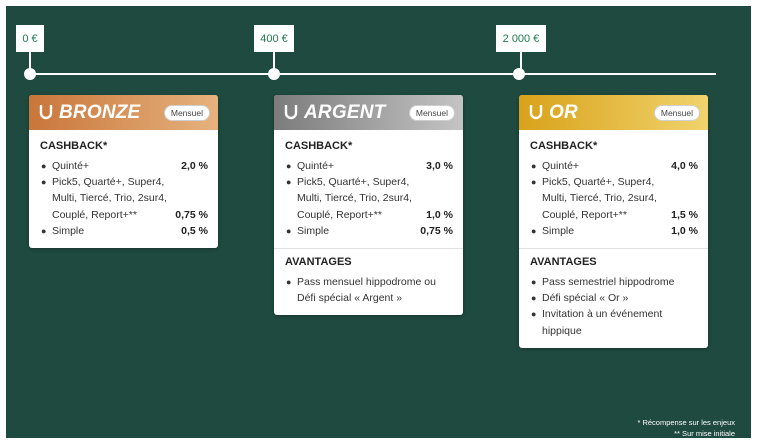 This screenshot has height=444, width=759. Describe the element at coordinates (274, 48) in the screenshot. I see `threshold-label-argent: 400 €` at that location.